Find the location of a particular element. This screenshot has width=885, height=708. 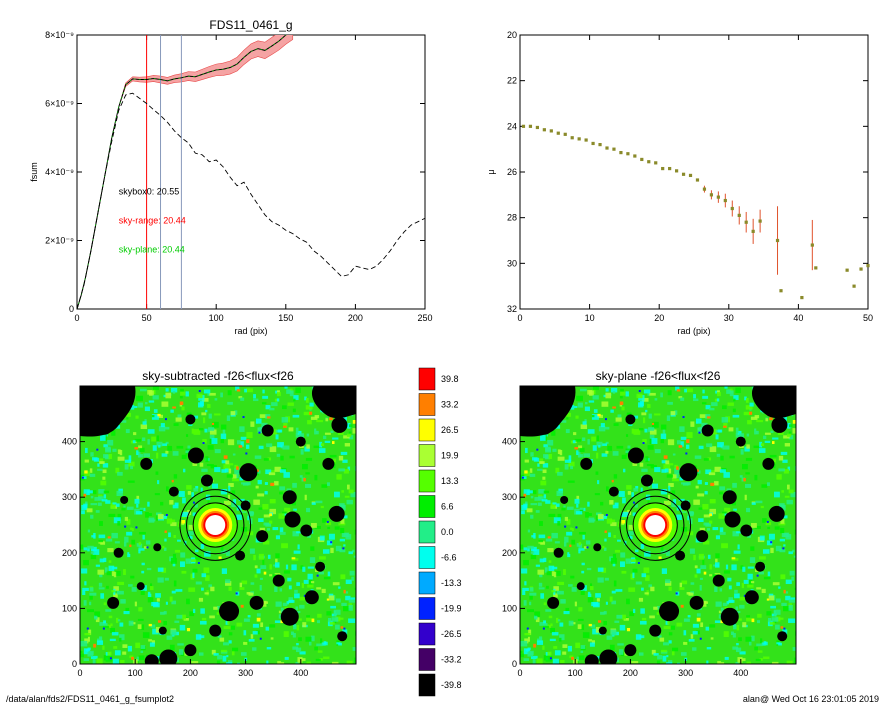

dim-speck is located at coordinates (686, 453).